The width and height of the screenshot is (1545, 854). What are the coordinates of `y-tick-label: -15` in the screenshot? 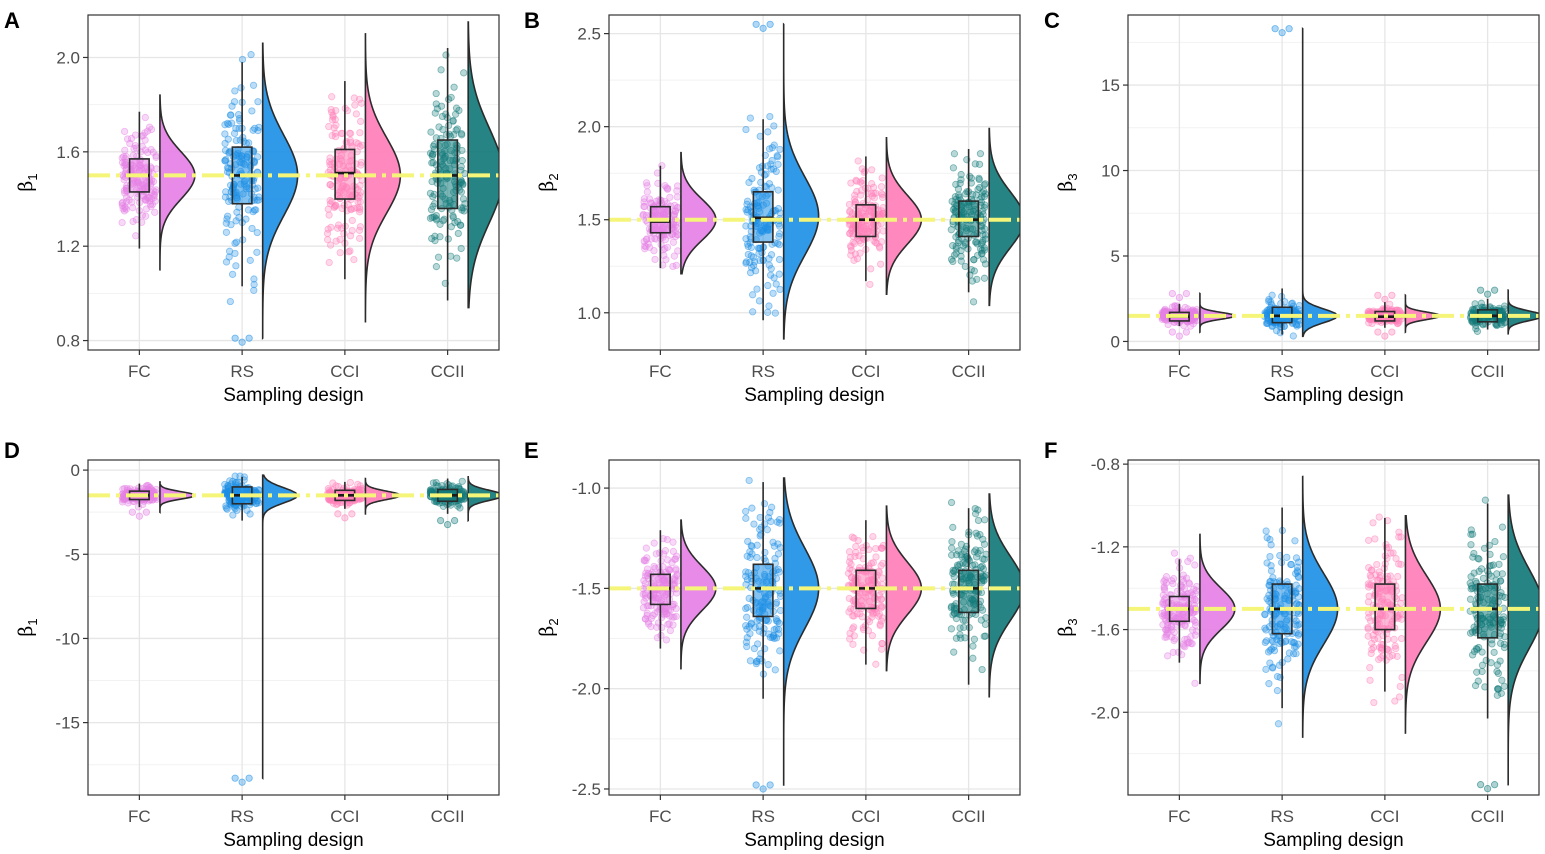 It's located at (67, 723).